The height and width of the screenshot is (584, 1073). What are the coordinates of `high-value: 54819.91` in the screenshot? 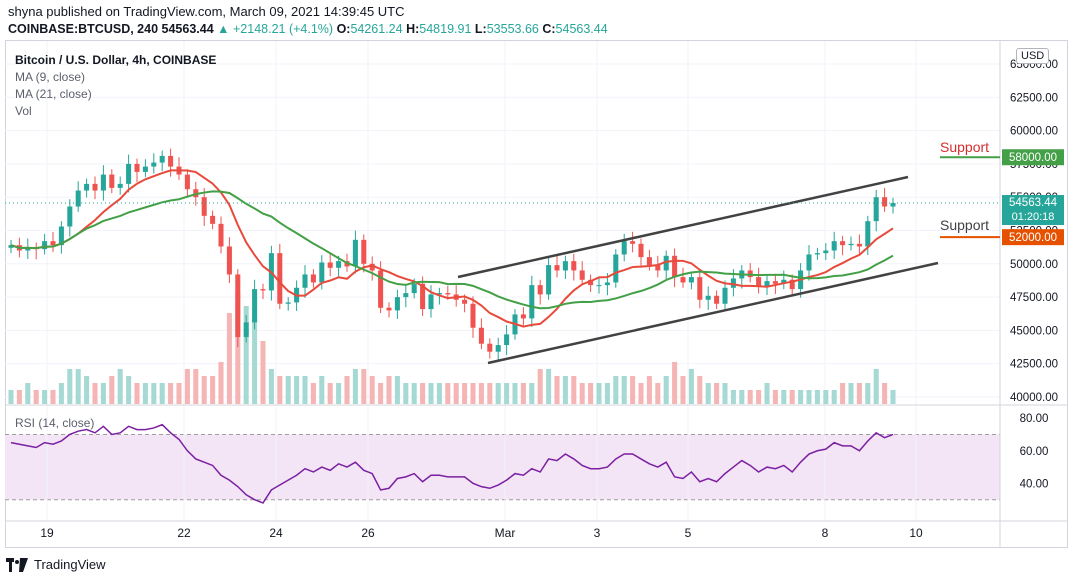 It's located at (445, 29).